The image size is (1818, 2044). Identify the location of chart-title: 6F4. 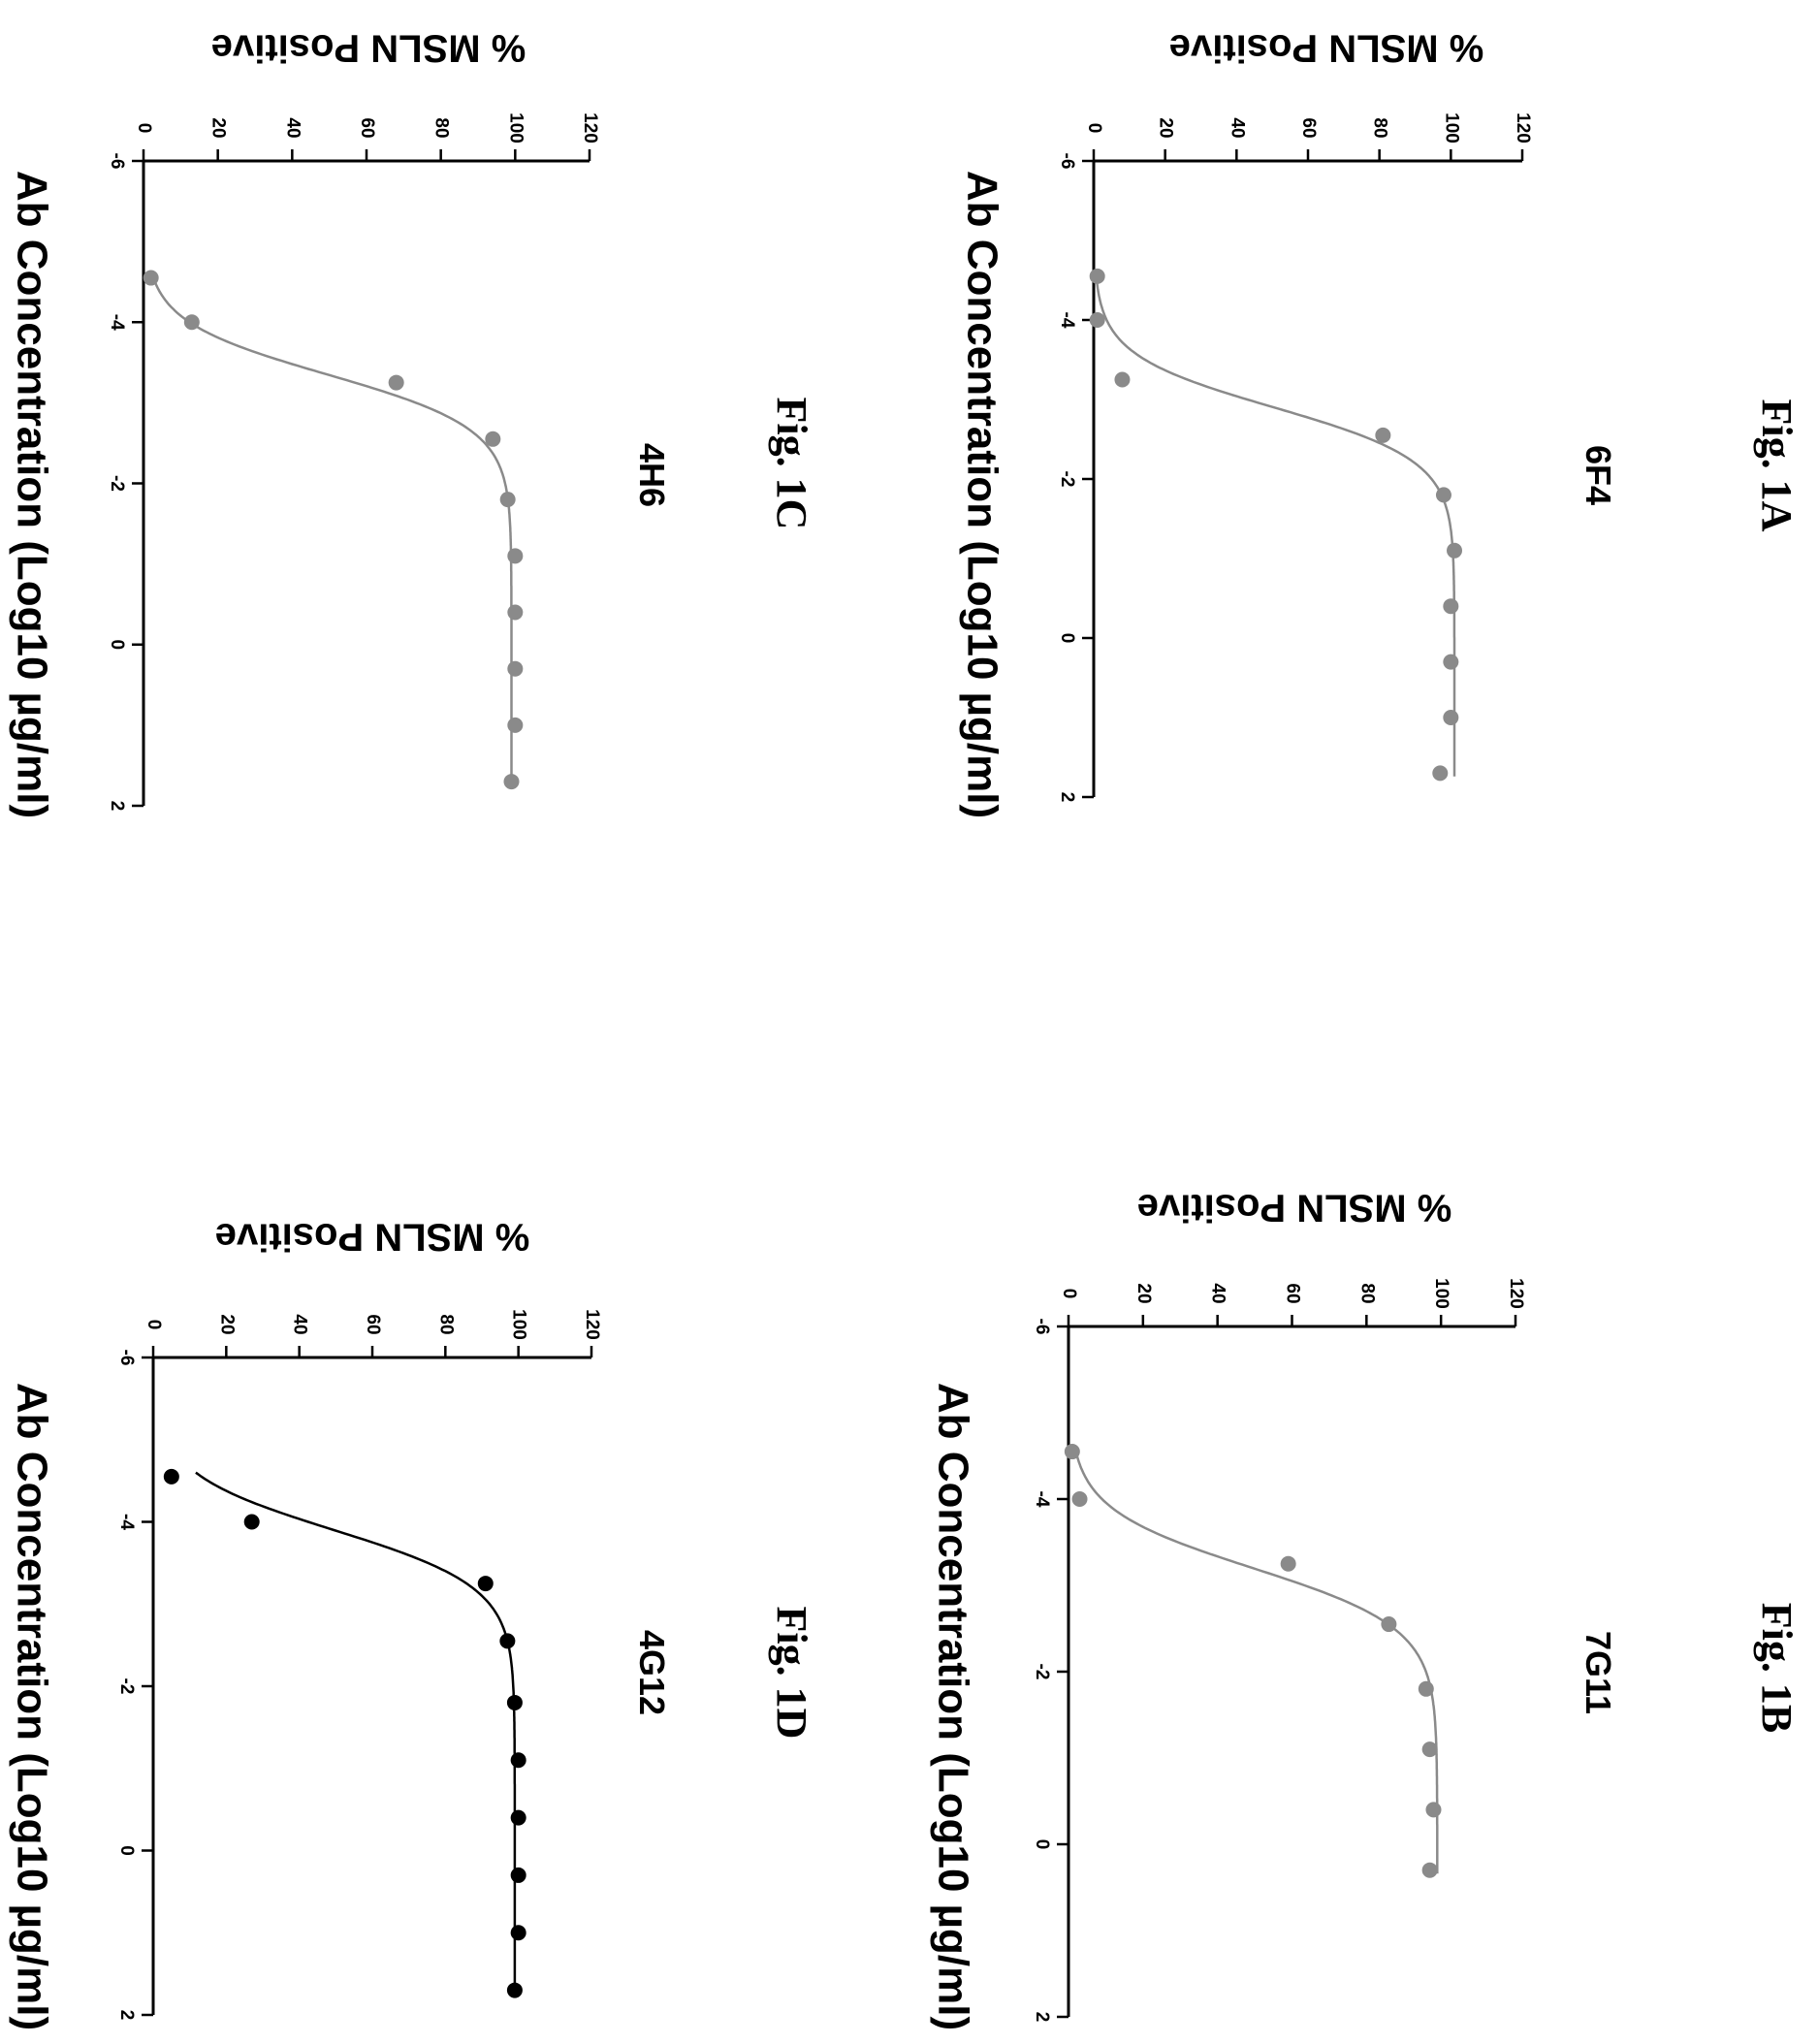
(1599, 475).